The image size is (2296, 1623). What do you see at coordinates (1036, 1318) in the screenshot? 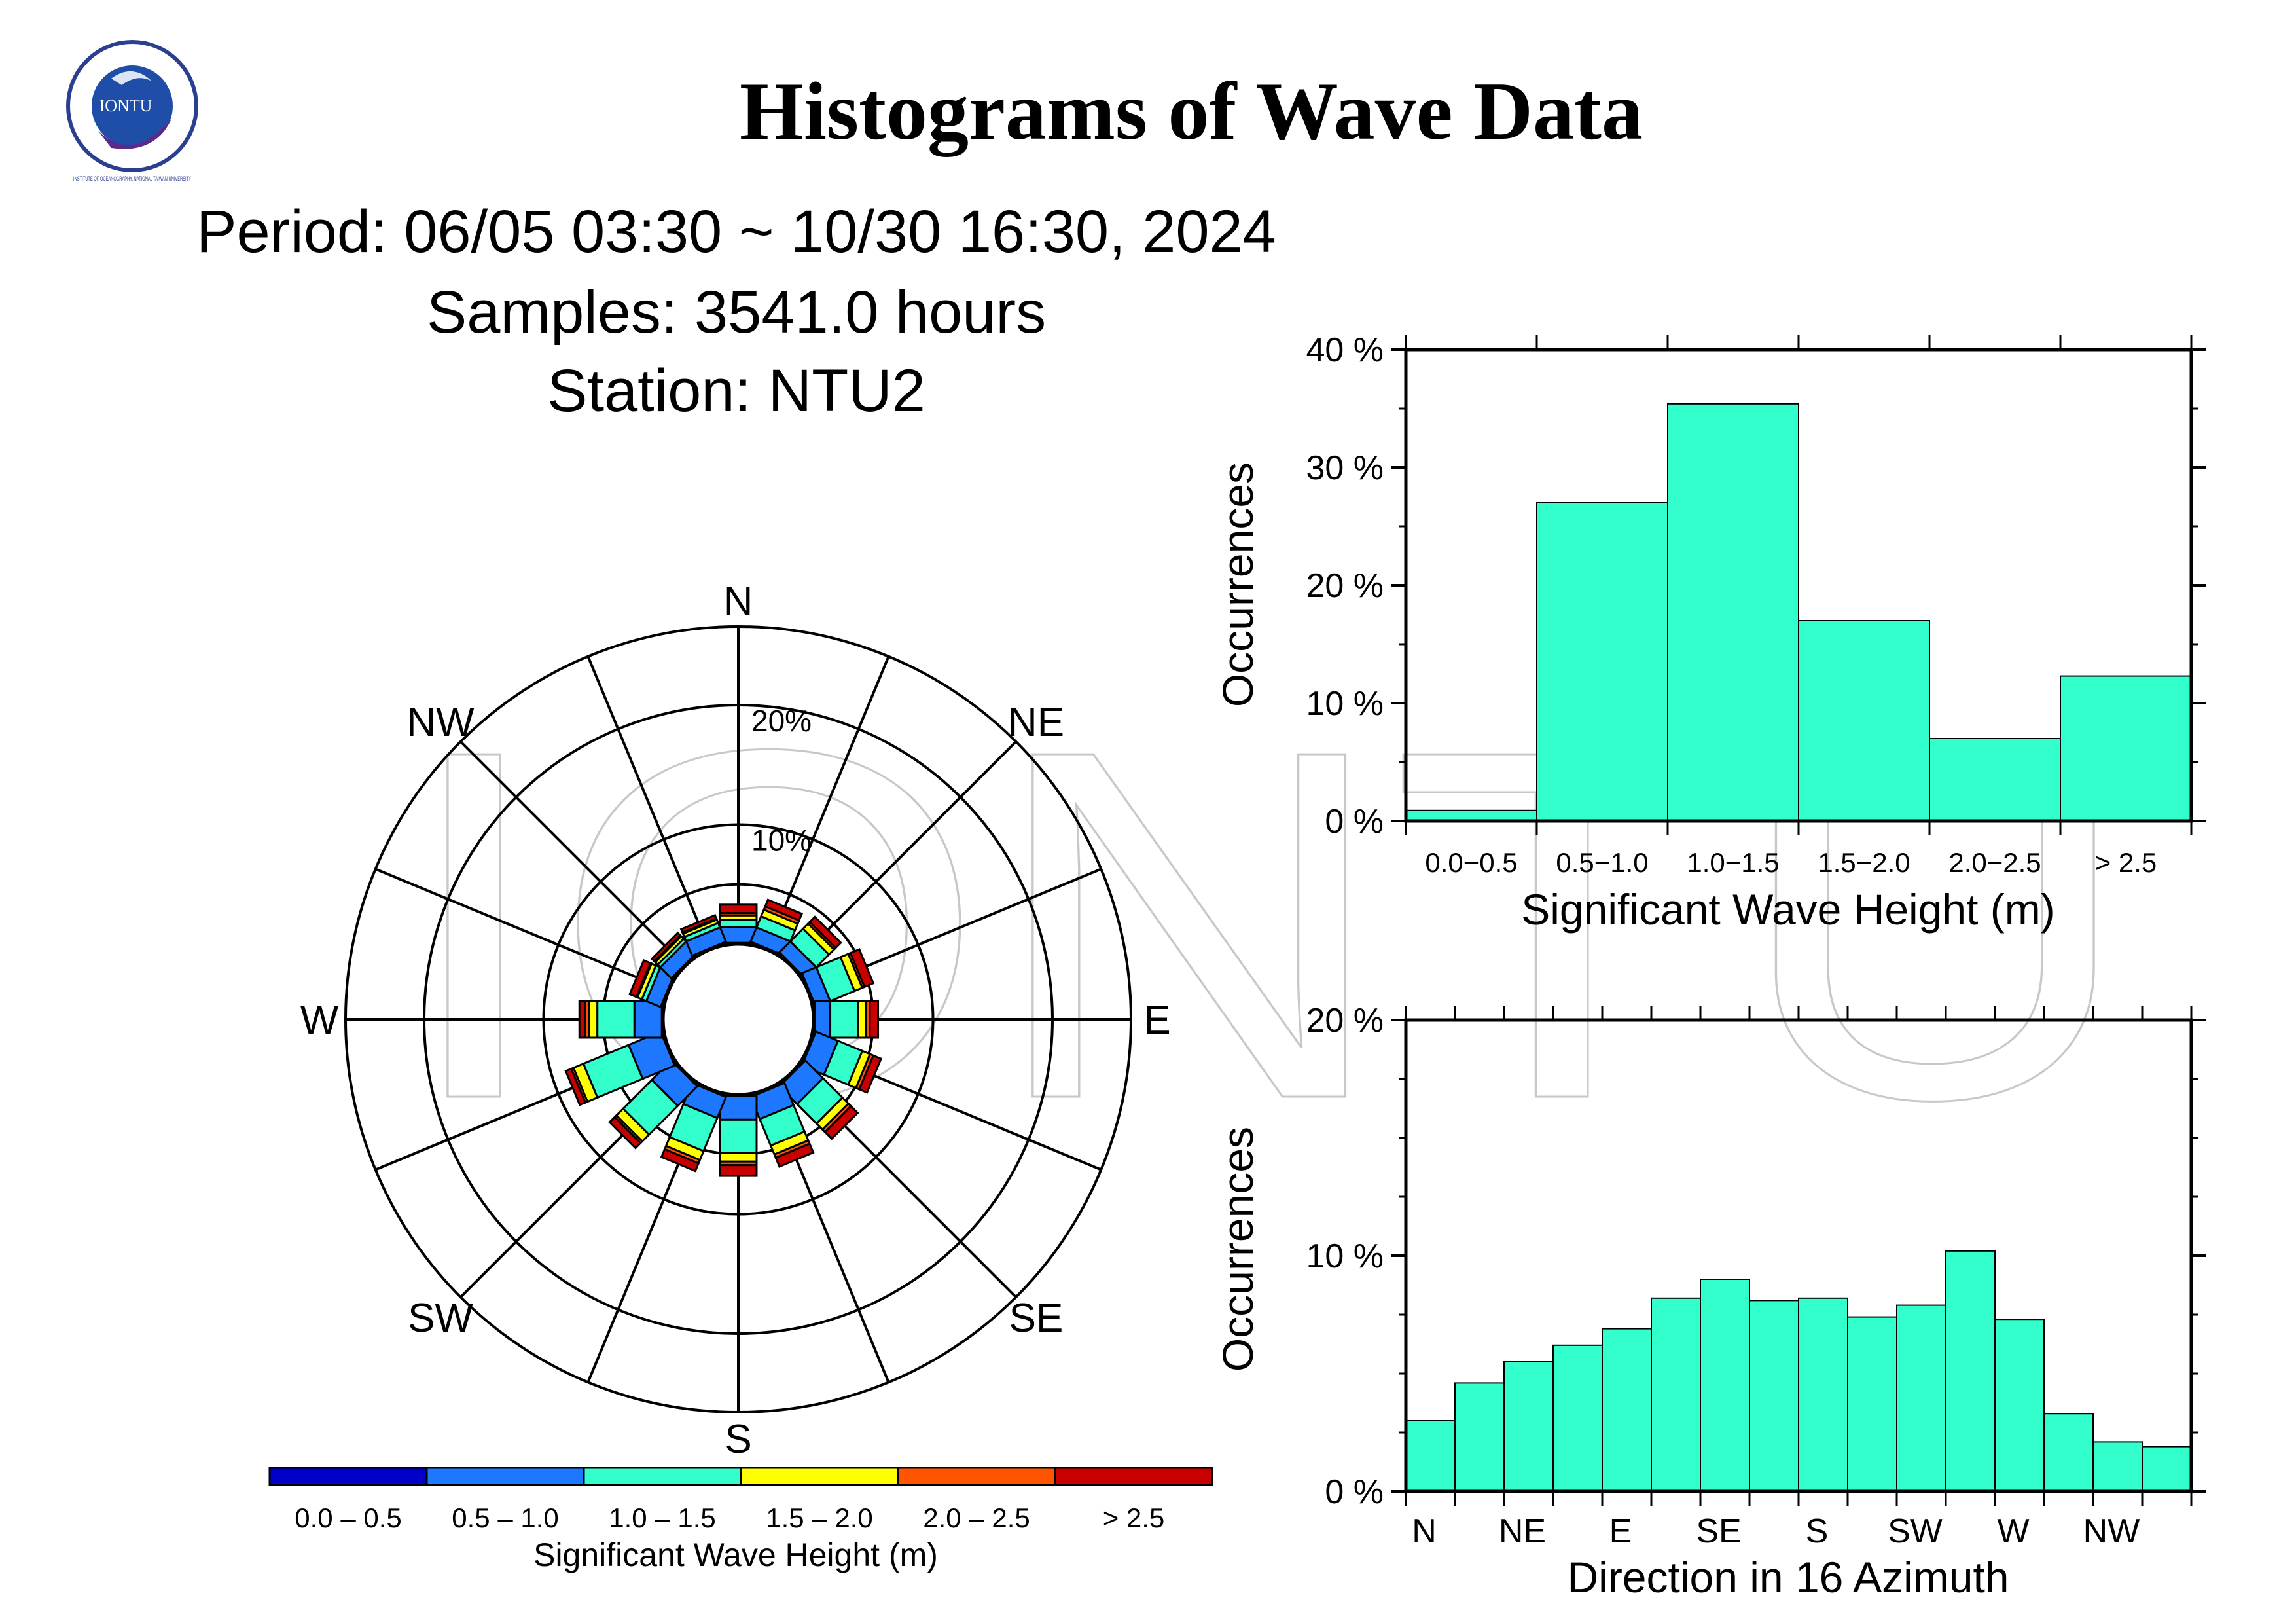
I see `rose-compass-label: SE` at bounding box center [1036, 1318].